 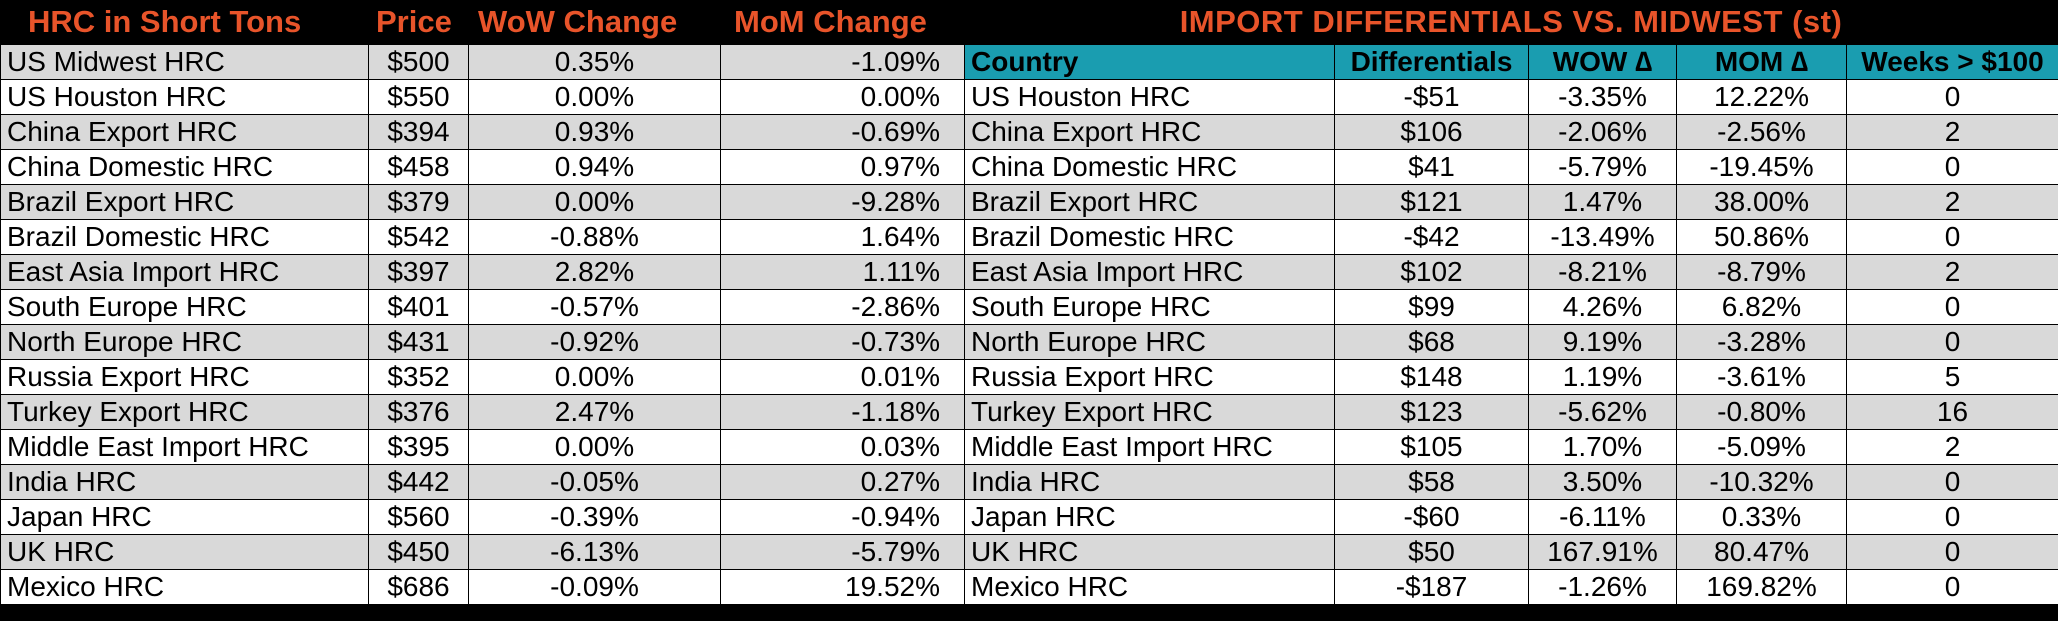 I want to click on wow-change-cell: 2.47%, so click(x=594, y=412).